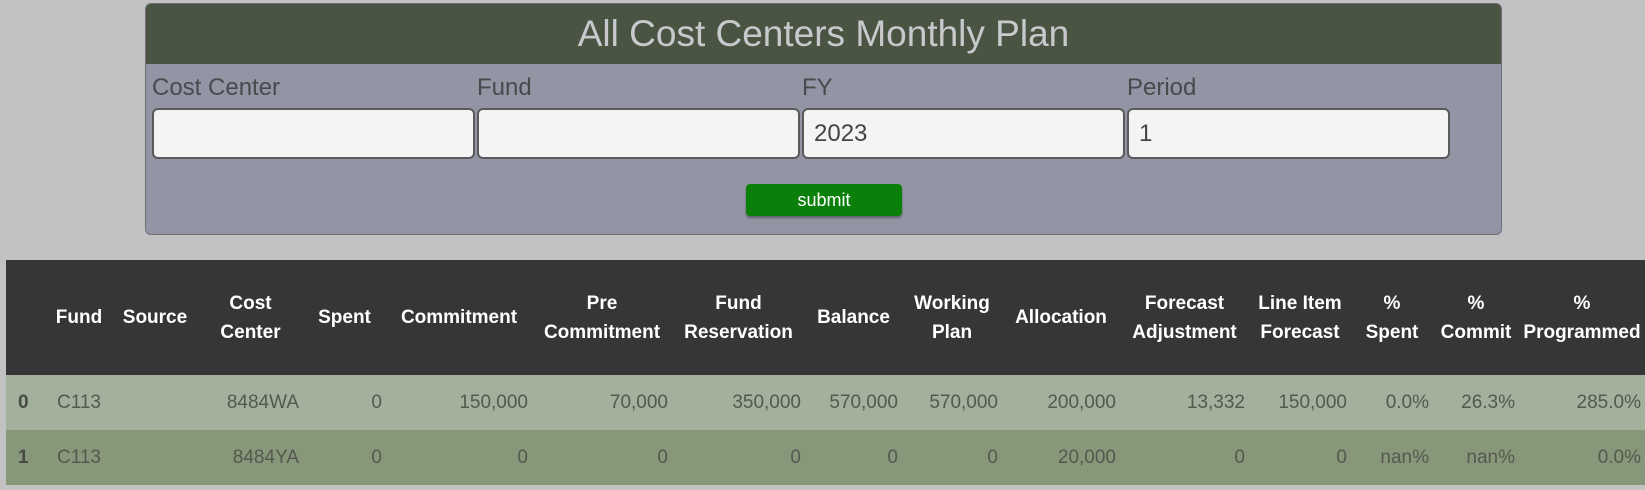 The width and height of the screenshot is (1645, 490). I want to click on cost-center-field: Cost Center, so click(310, 116).